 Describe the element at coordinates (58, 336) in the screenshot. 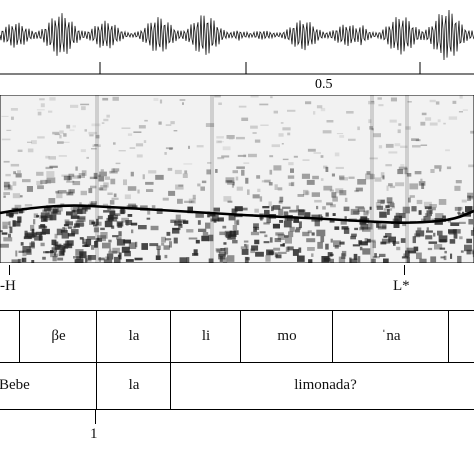

I see `syllable-cell: βe` at that location.